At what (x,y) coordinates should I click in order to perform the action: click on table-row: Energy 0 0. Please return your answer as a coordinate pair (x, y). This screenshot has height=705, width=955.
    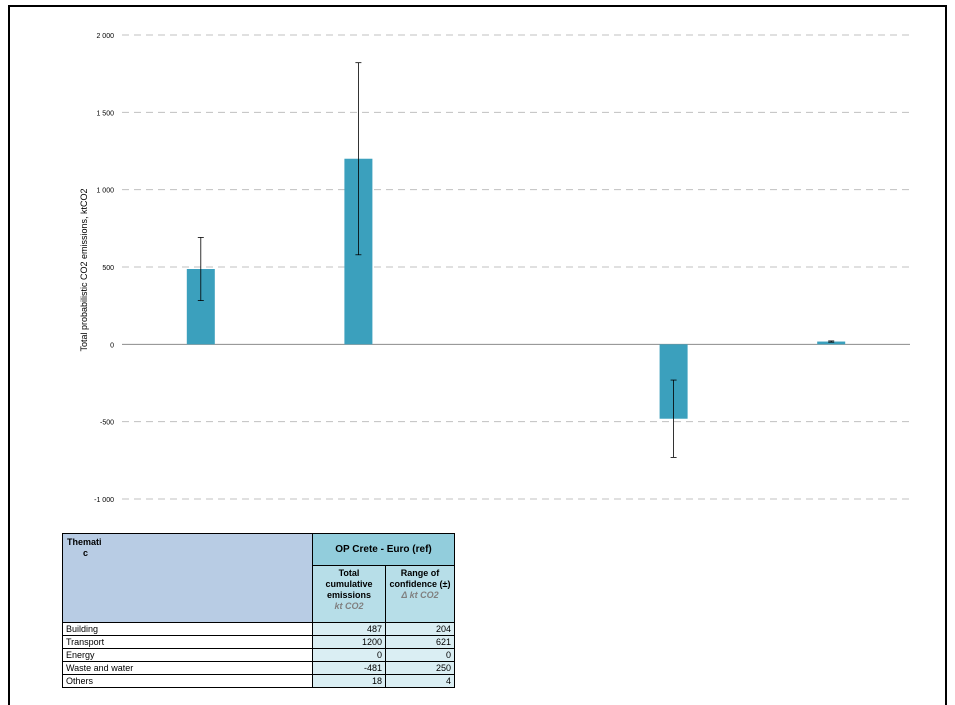
    Looking at the image, I should click on (258, 655).